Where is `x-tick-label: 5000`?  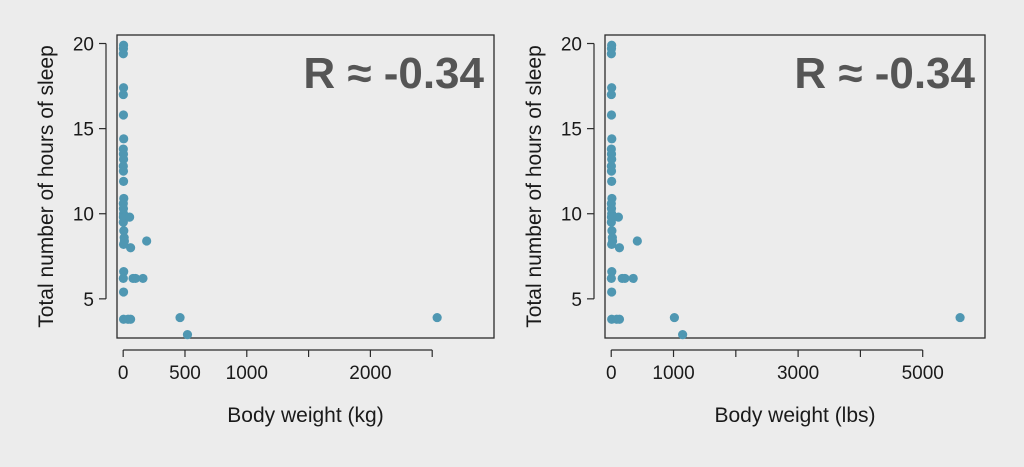 x-tick-label: 5000 is located at coordinates (923, 373).